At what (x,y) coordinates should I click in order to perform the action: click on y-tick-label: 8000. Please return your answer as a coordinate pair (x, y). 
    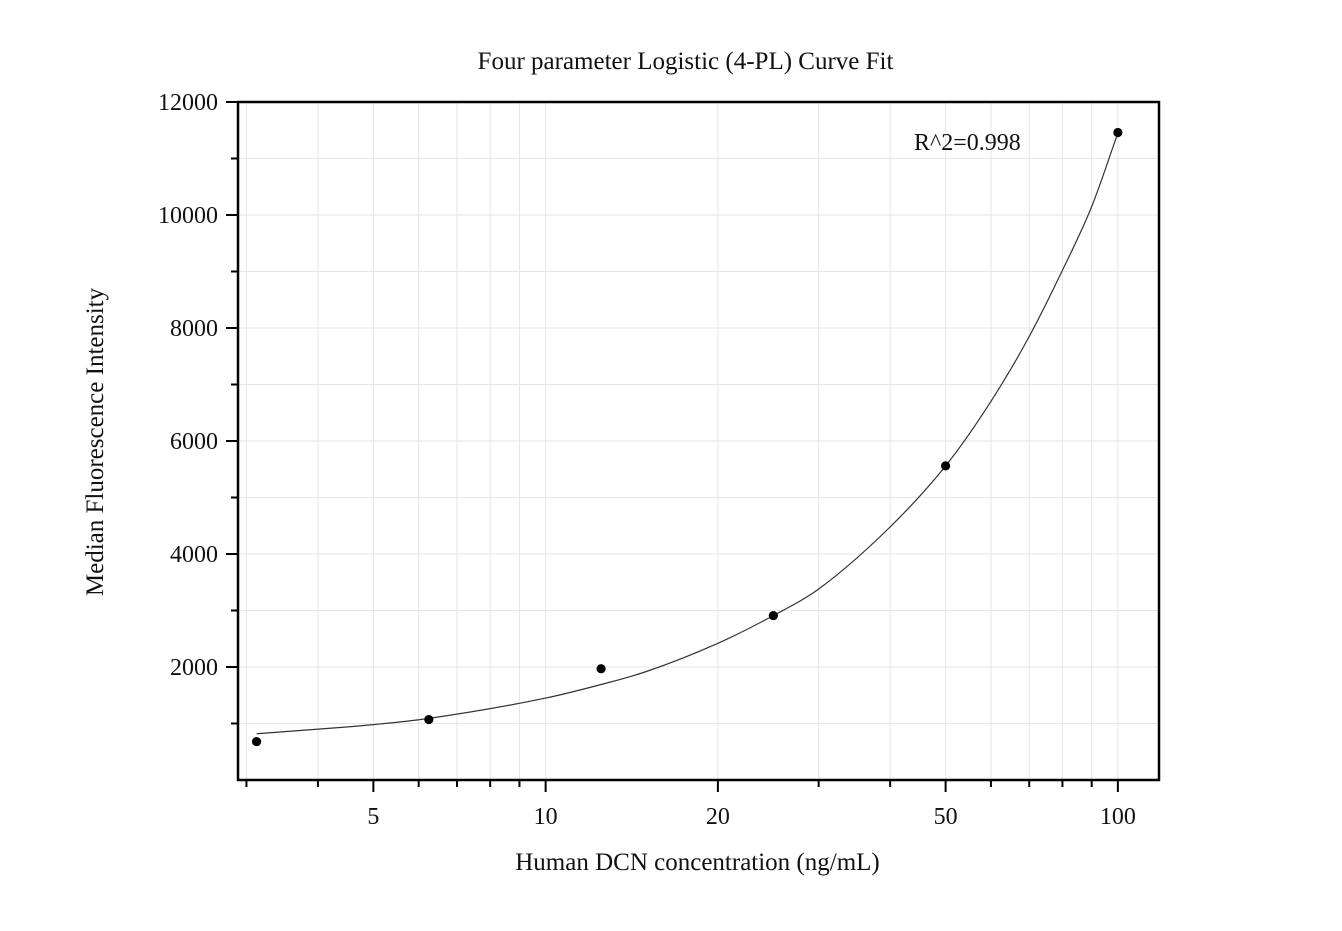
    Looking at the image, I should click on (194, 329).